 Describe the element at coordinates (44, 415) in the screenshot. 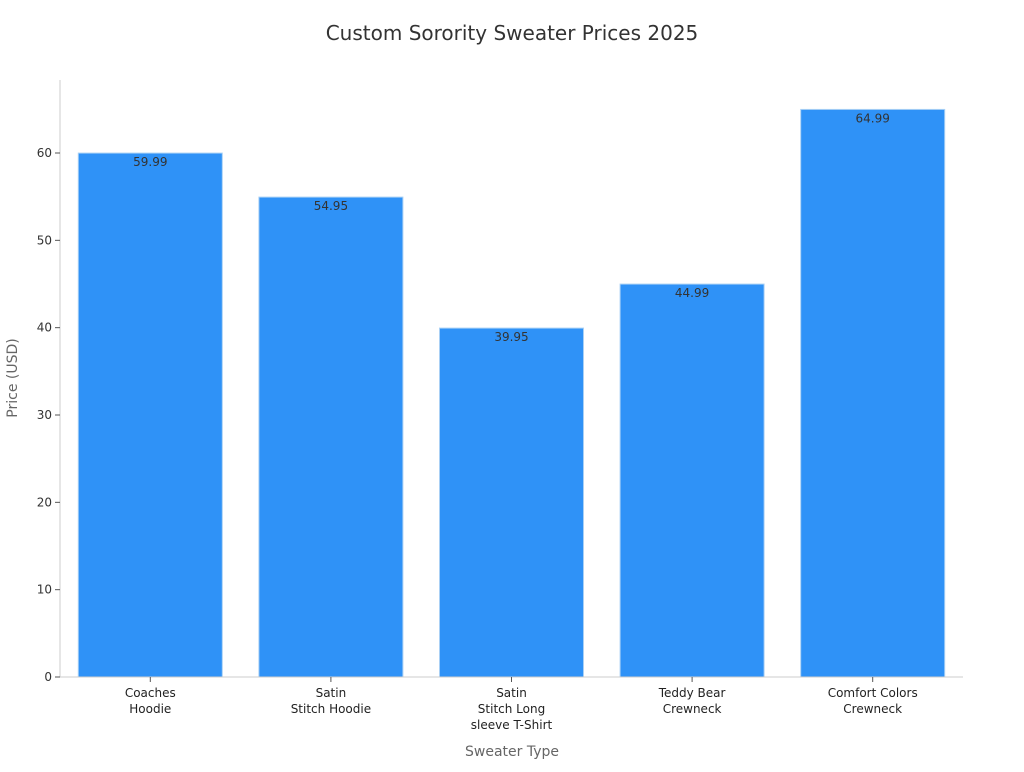

I see `y-tick-label: 30` at that location.